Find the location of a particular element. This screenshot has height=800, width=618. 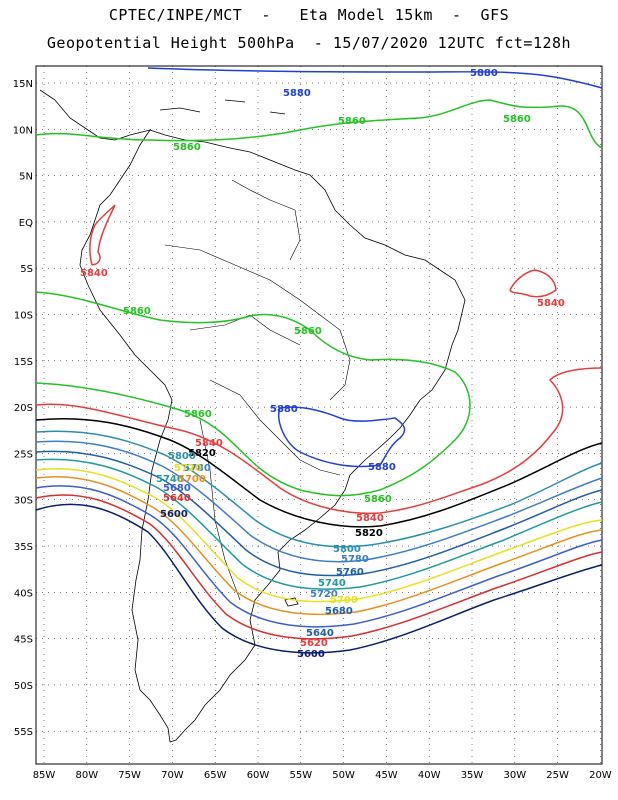

lat-label: 40S is located at coordinates (23, 593).